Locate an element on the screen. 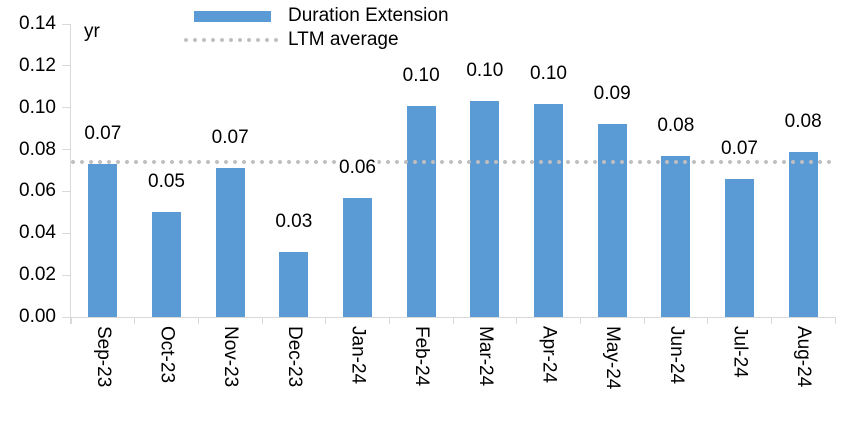 This screenshot has width=852, height=422. x-axis-category-label-Dec-23: Dec-23 is located at coordinates (294, 357).